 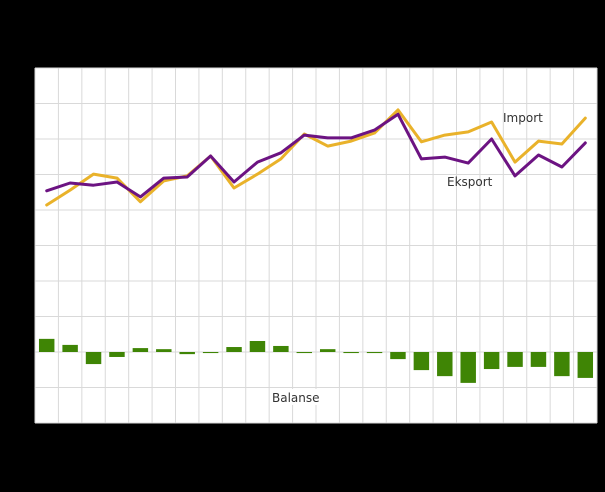 I want to click on eksport-label-group: Eksport, so click(x=470, y=182).